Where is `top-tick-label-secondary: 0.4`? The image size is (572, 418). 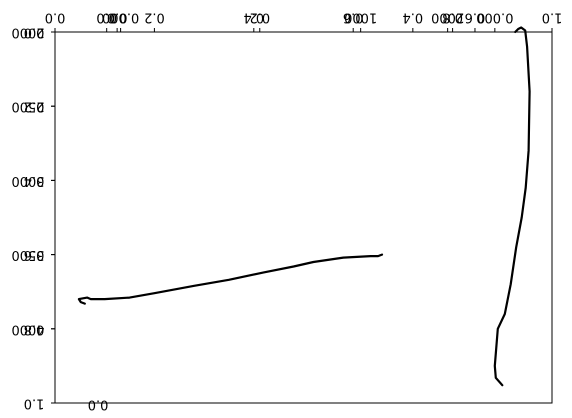
top-tick-label-secondary: 0.4 is located at coordinates (412, 17).